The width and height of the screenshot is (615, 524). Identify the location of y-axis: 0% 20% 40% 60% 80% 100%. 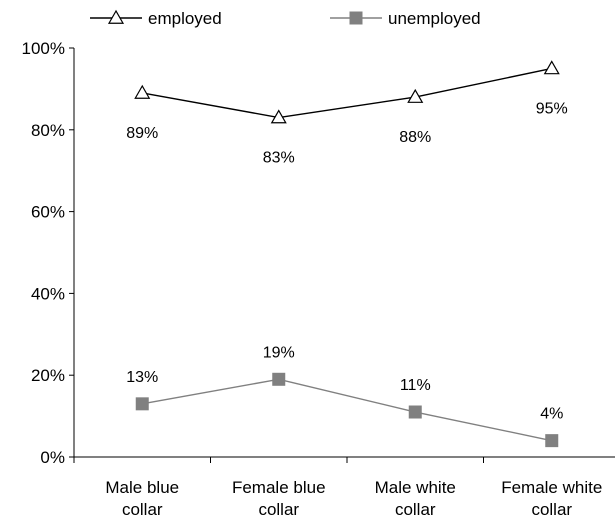
(48, 253).